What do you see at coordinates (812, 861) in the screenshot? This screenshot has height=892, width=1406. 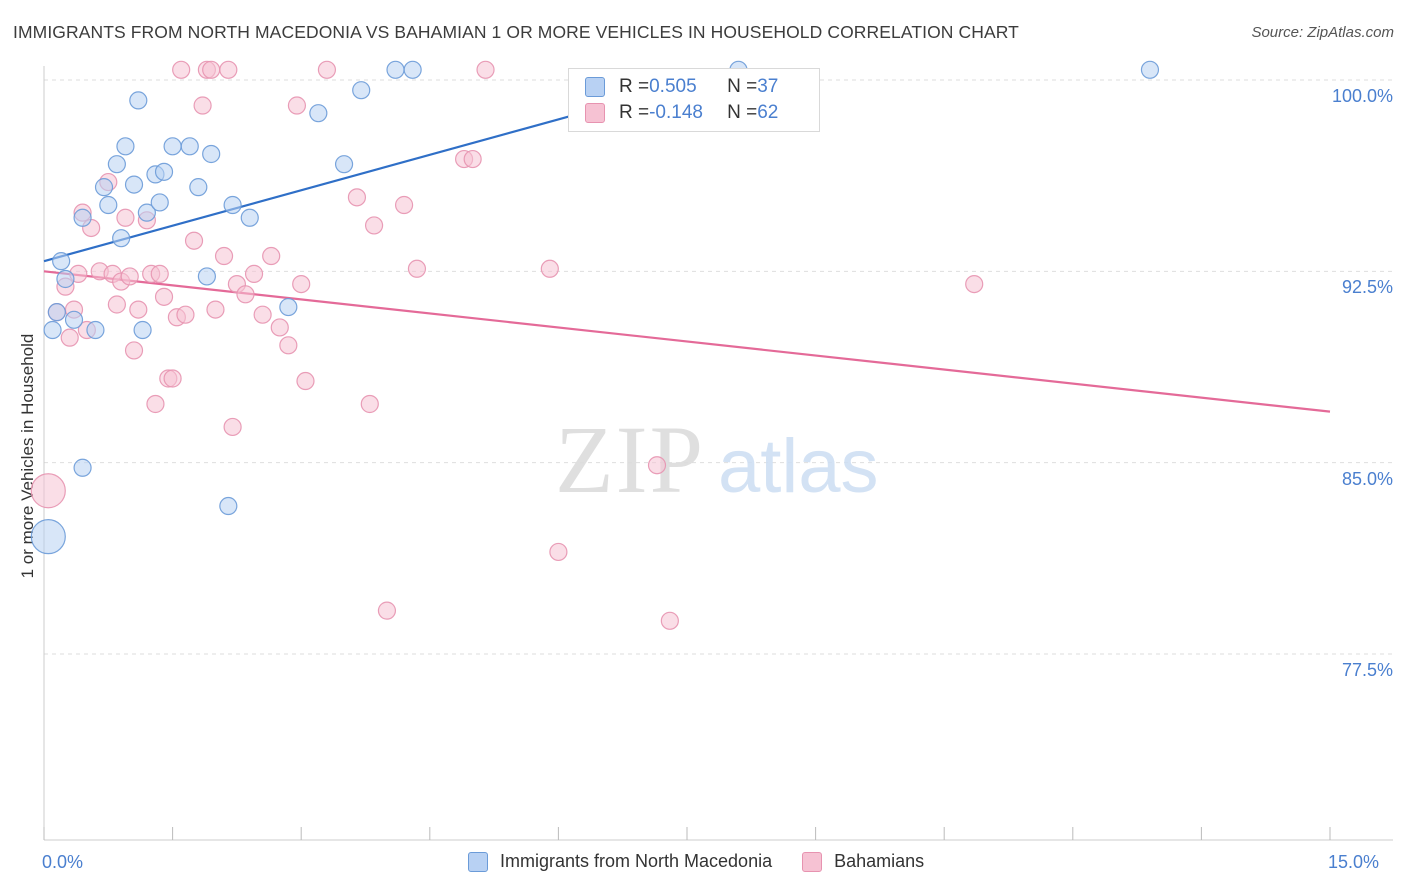 I see `series-swatch-pink` at bounding box center [812, 861].